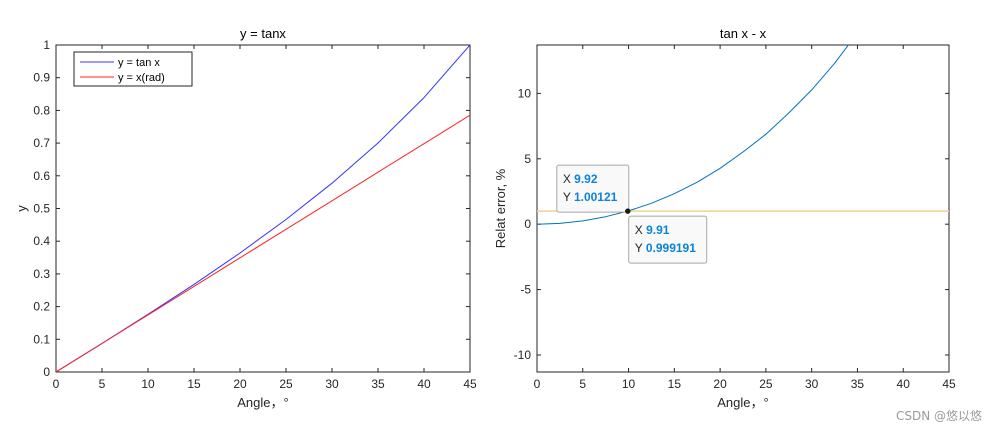  What do you see at coordinates (523, 355) in the screenshot?
I see `y-tick-label: -10` at bounding box center [523, 355].